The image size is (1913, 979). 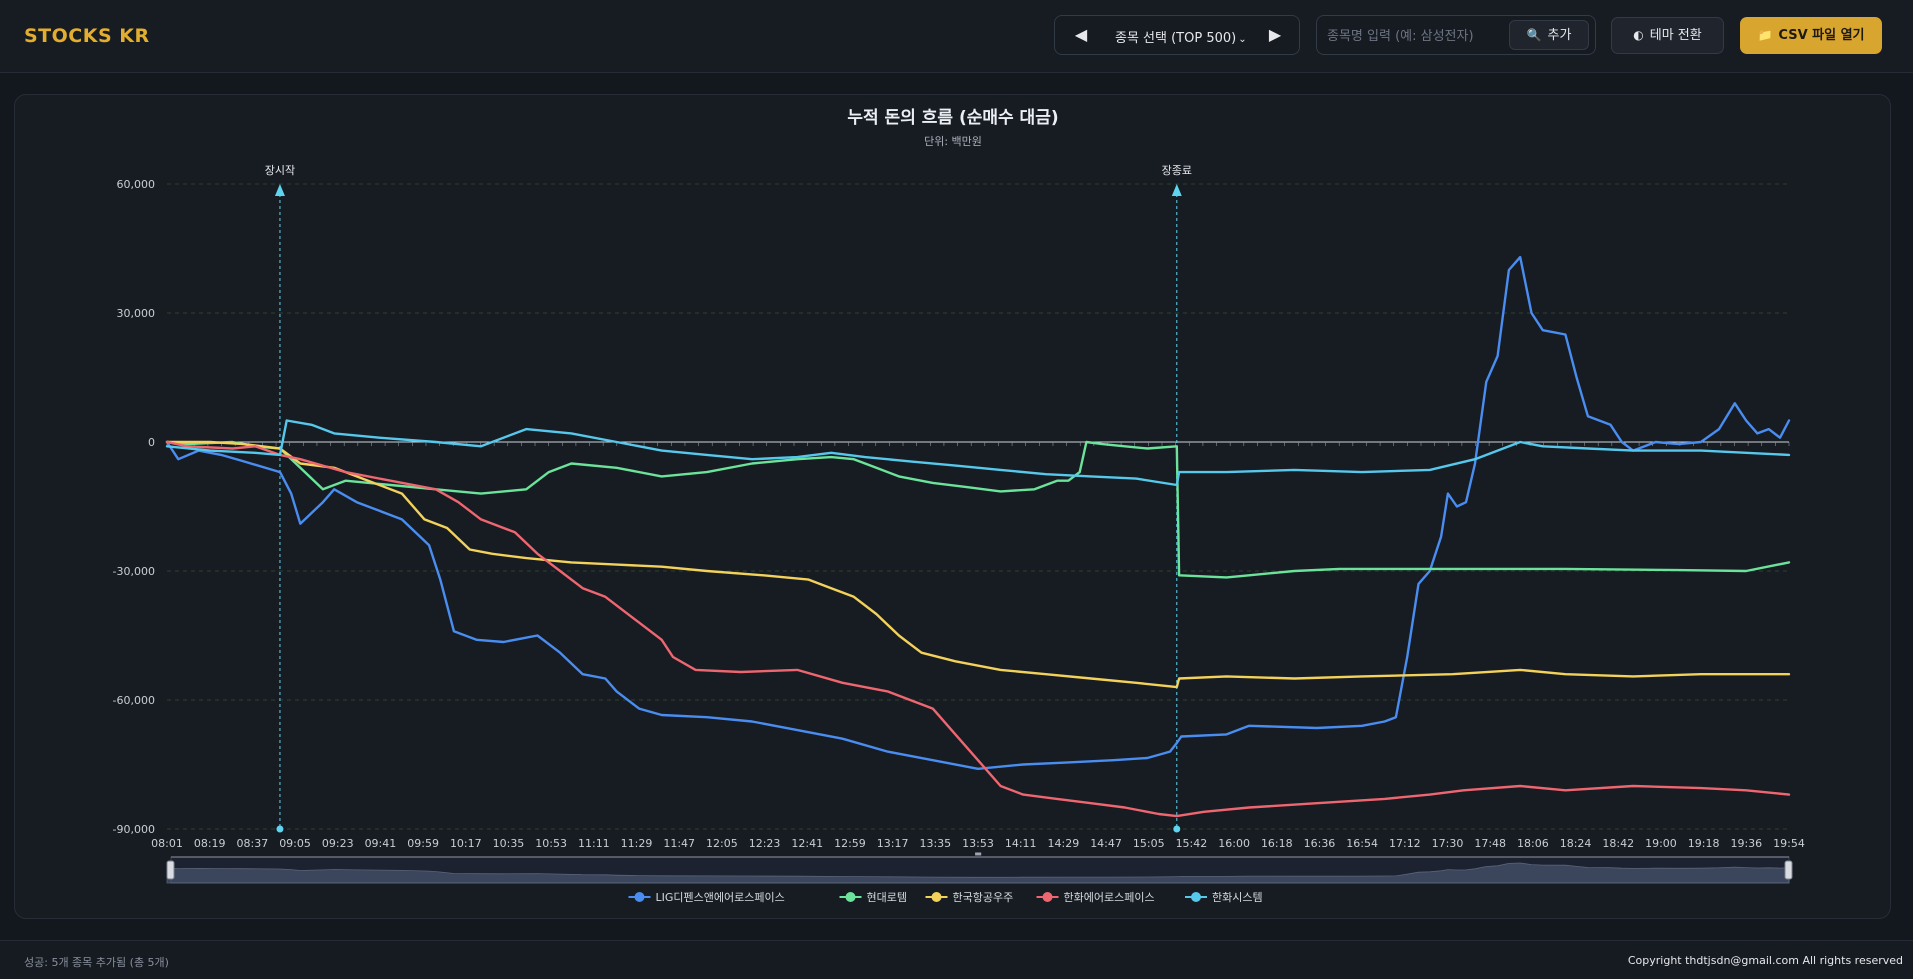 I want to click on x-tick-label: 09:23, so click(x=338, y=843).